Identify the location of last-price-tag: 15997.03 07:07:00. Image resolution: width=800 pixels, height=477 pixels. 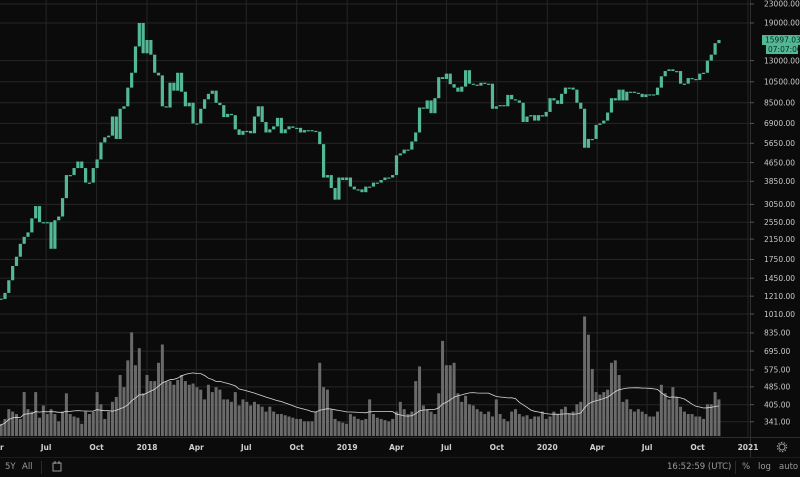
(781, 45).